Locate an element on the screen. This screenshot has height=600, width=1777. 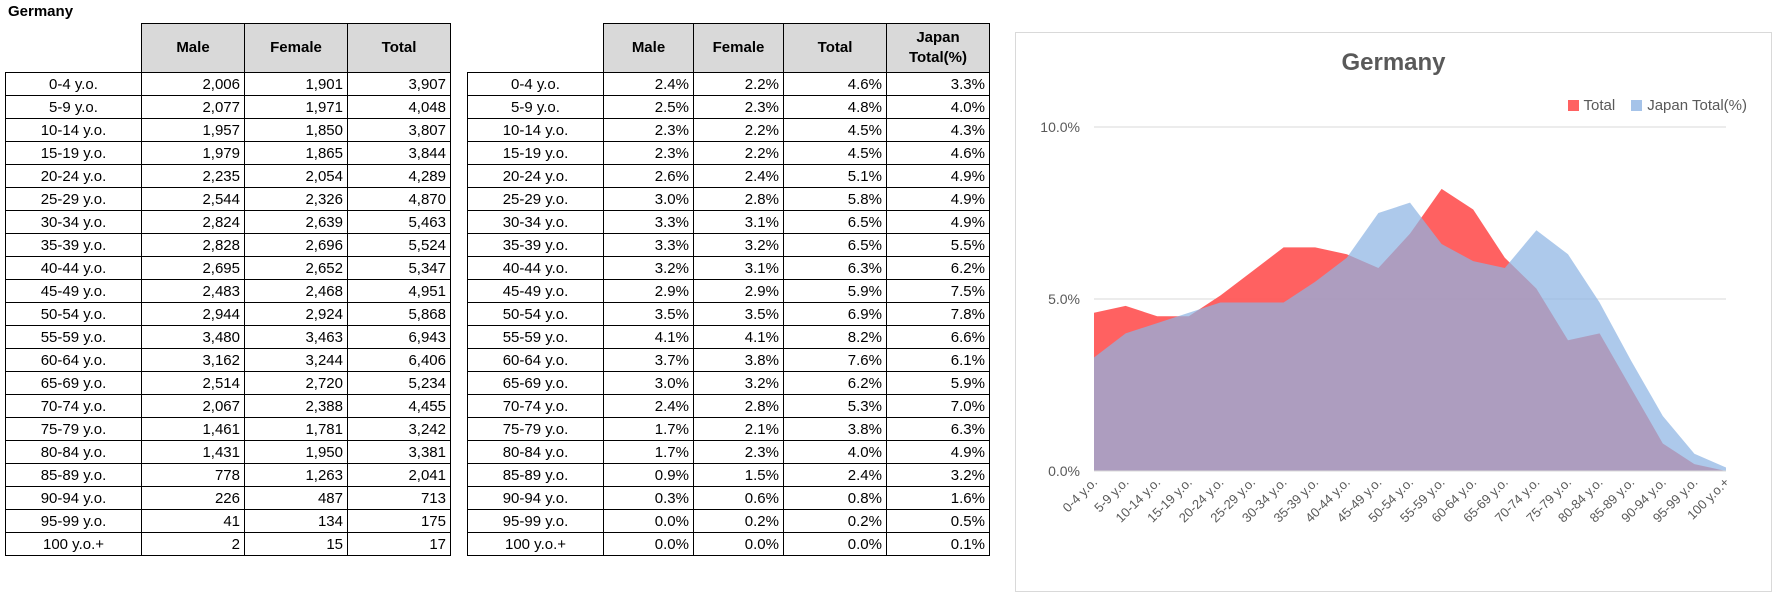
table-cell: 6,406 is located at coordinates (399, 360).